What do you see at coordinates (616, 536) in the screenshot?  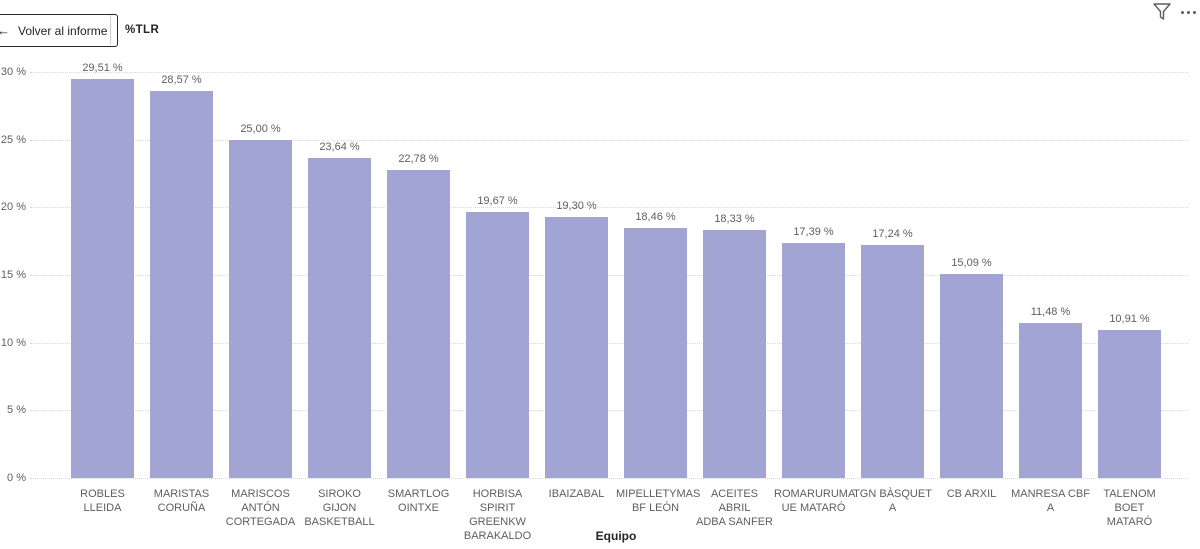 I see `x-axis-title: Equipo` at bounding box center [616, 536].